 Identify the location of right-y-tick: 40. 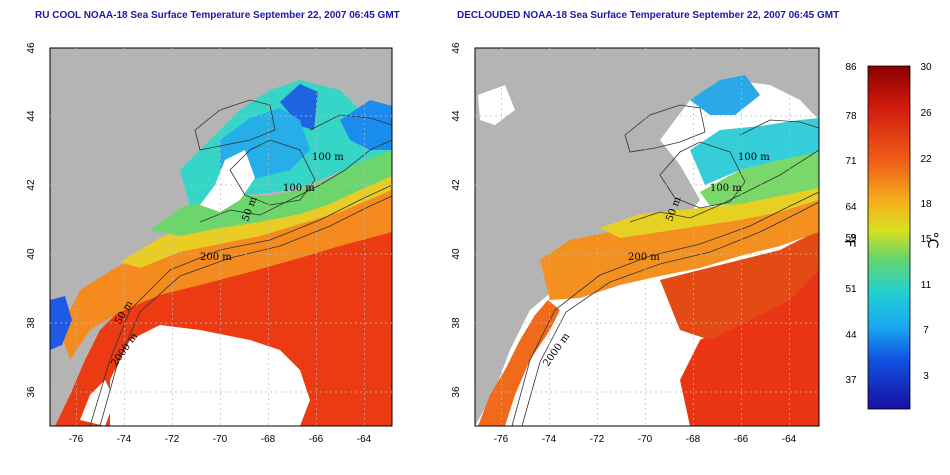
(456, 254).